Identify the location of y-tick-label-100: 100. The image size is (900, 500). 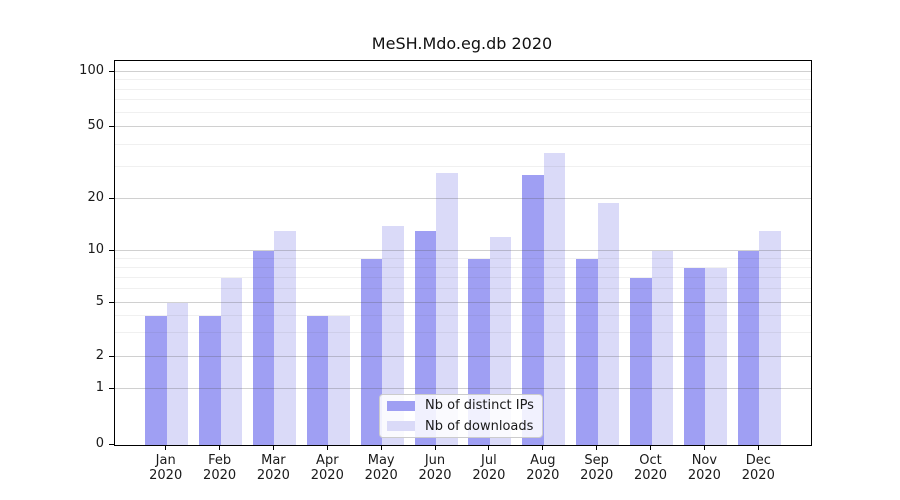
(91, 70).